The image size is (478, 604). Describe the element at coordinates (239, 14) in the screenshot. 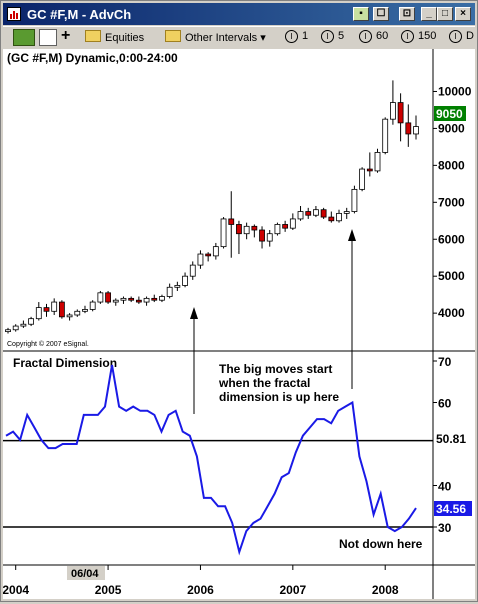

I see `title-bar: GC #F,M - AdvCh ▪ ☐ ⊡ _ □ ×` at that location.